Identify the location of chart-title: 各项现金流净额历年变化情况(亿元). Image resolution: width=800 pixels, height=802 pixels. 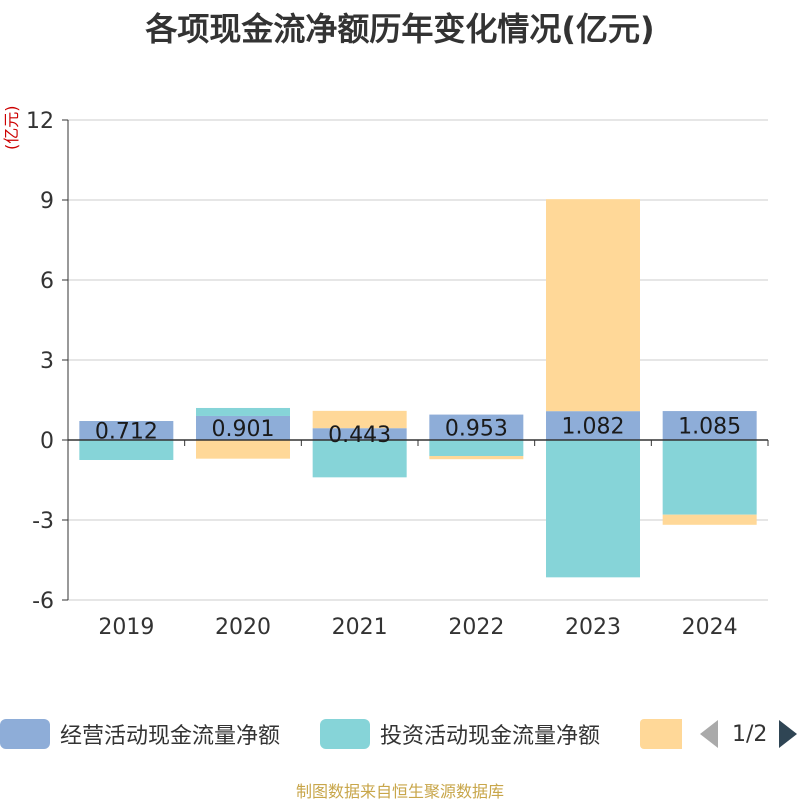
(400, 29).